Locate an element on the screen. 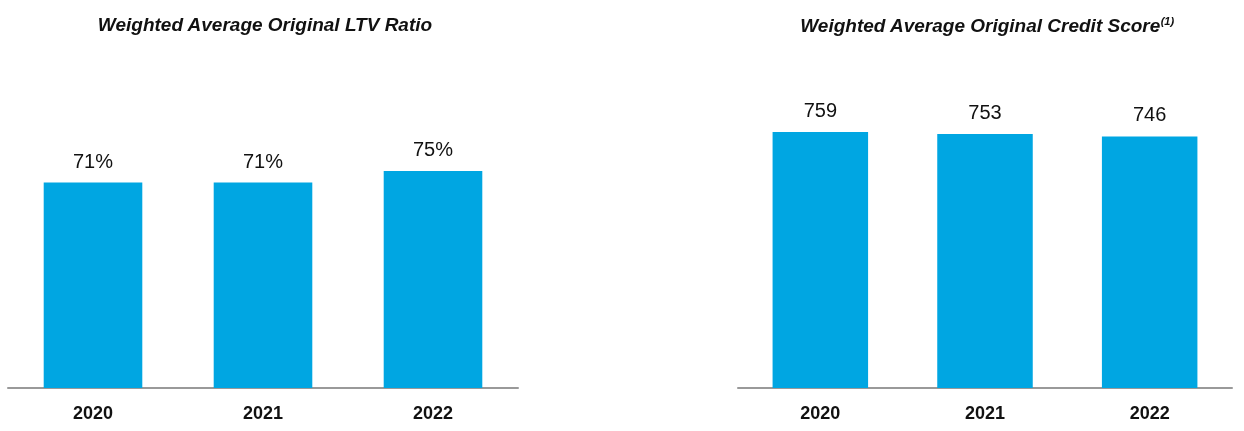  data-label: 746 is located at coordinates (1149, 114).